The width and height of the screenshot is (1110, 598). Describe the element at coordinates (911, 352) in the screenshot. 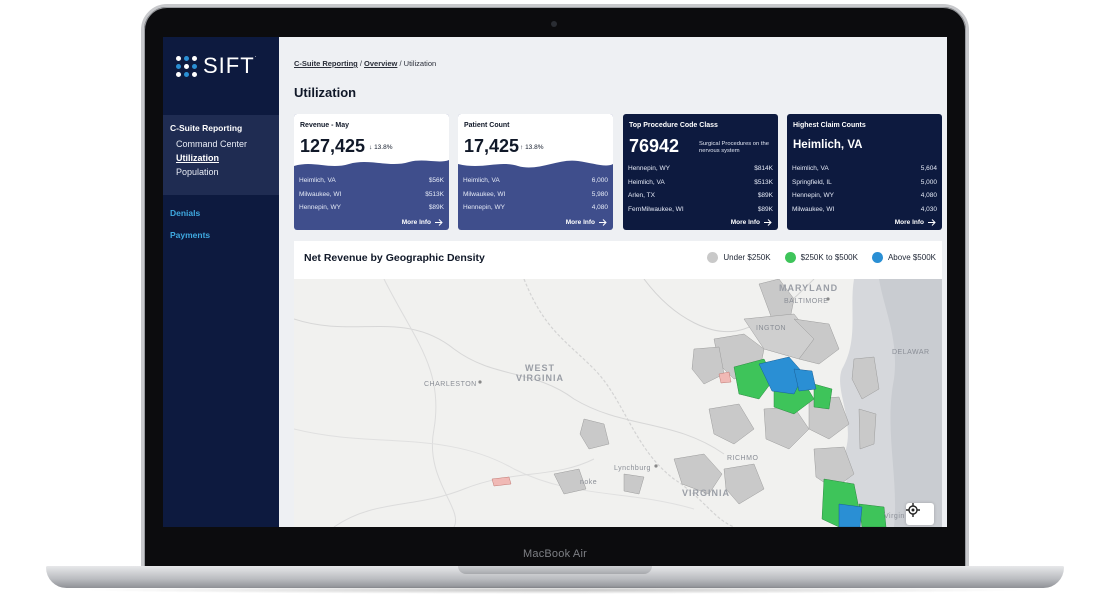

I see `map-label-delaware: DELAWAR` at that location.